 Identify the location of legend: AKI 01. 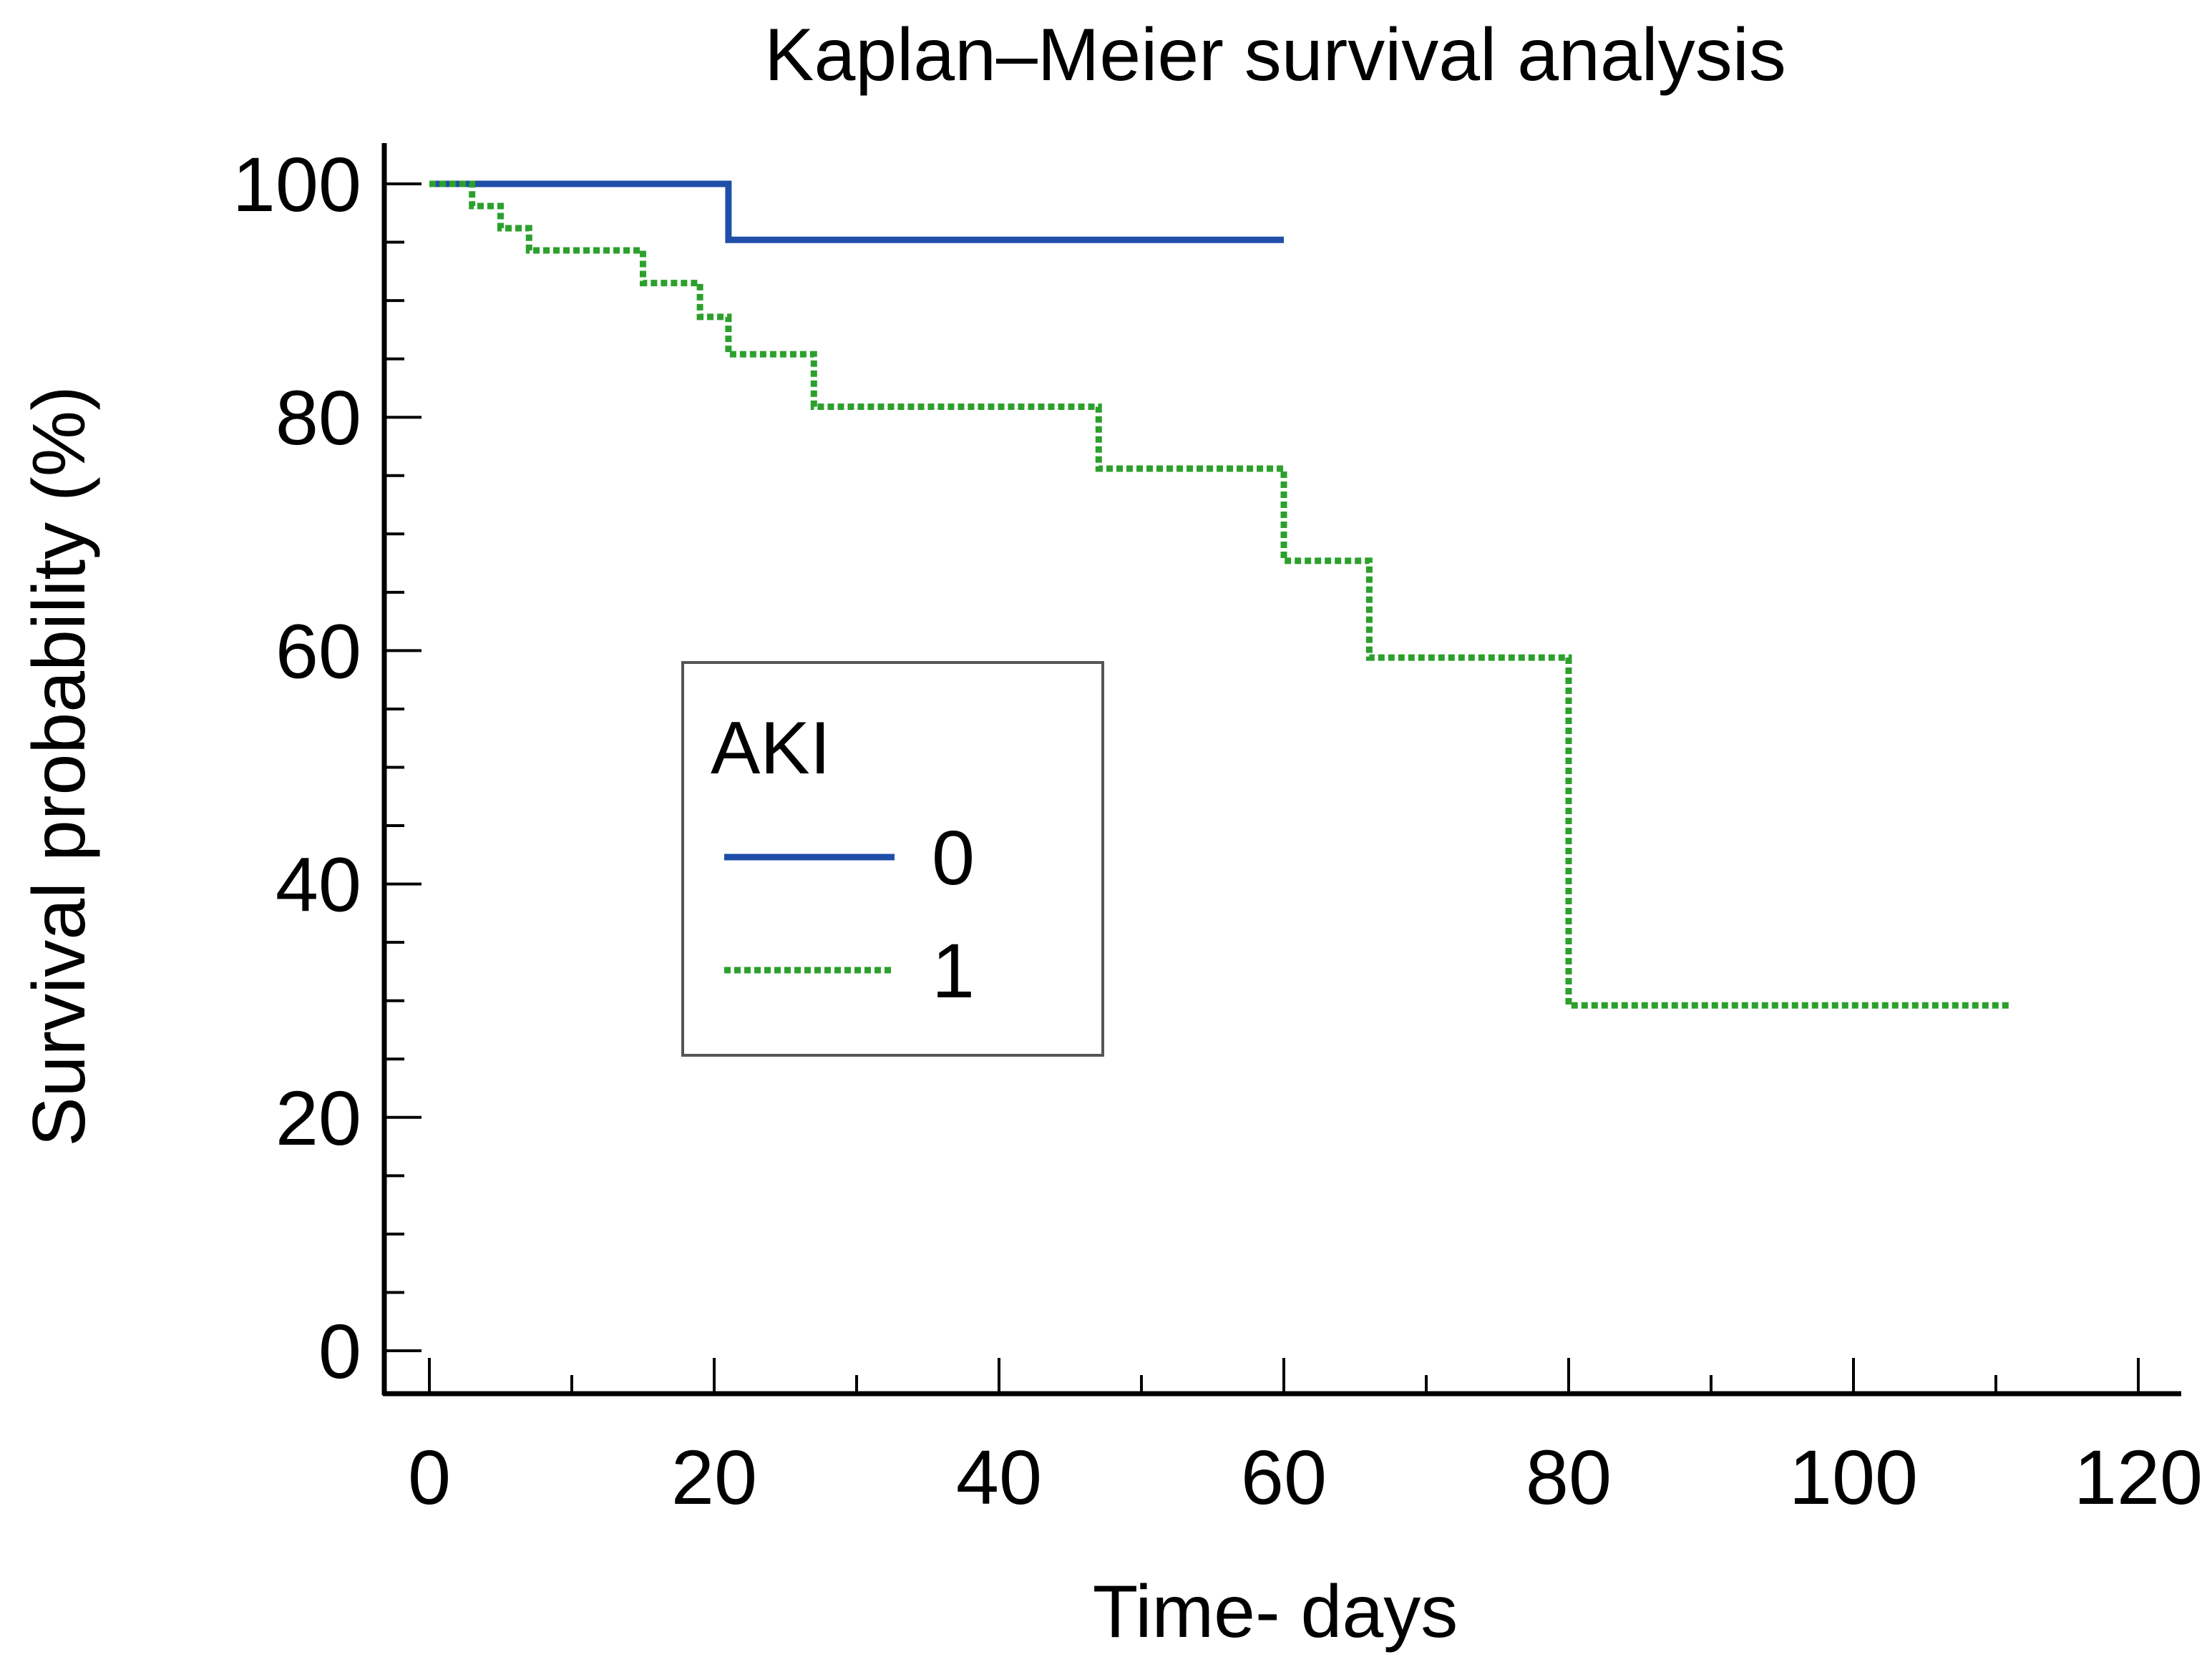
(892, 859).